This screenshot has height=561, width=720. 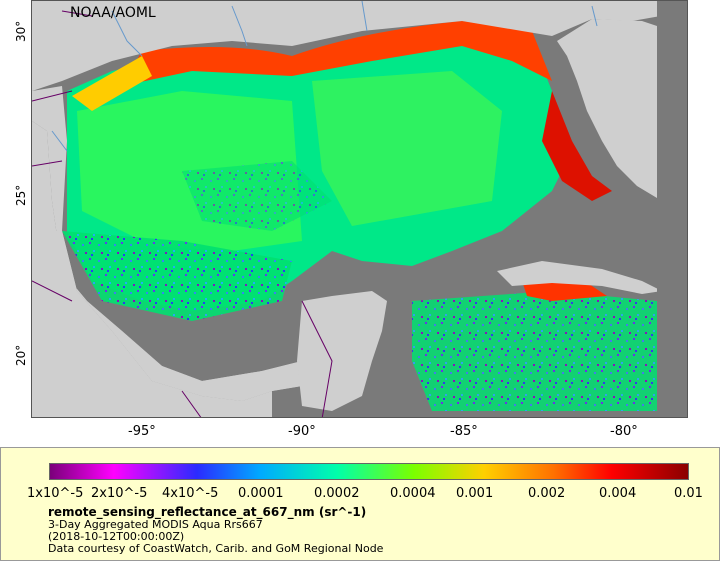 I want to click on colorbar, so click(x=369, y=471).